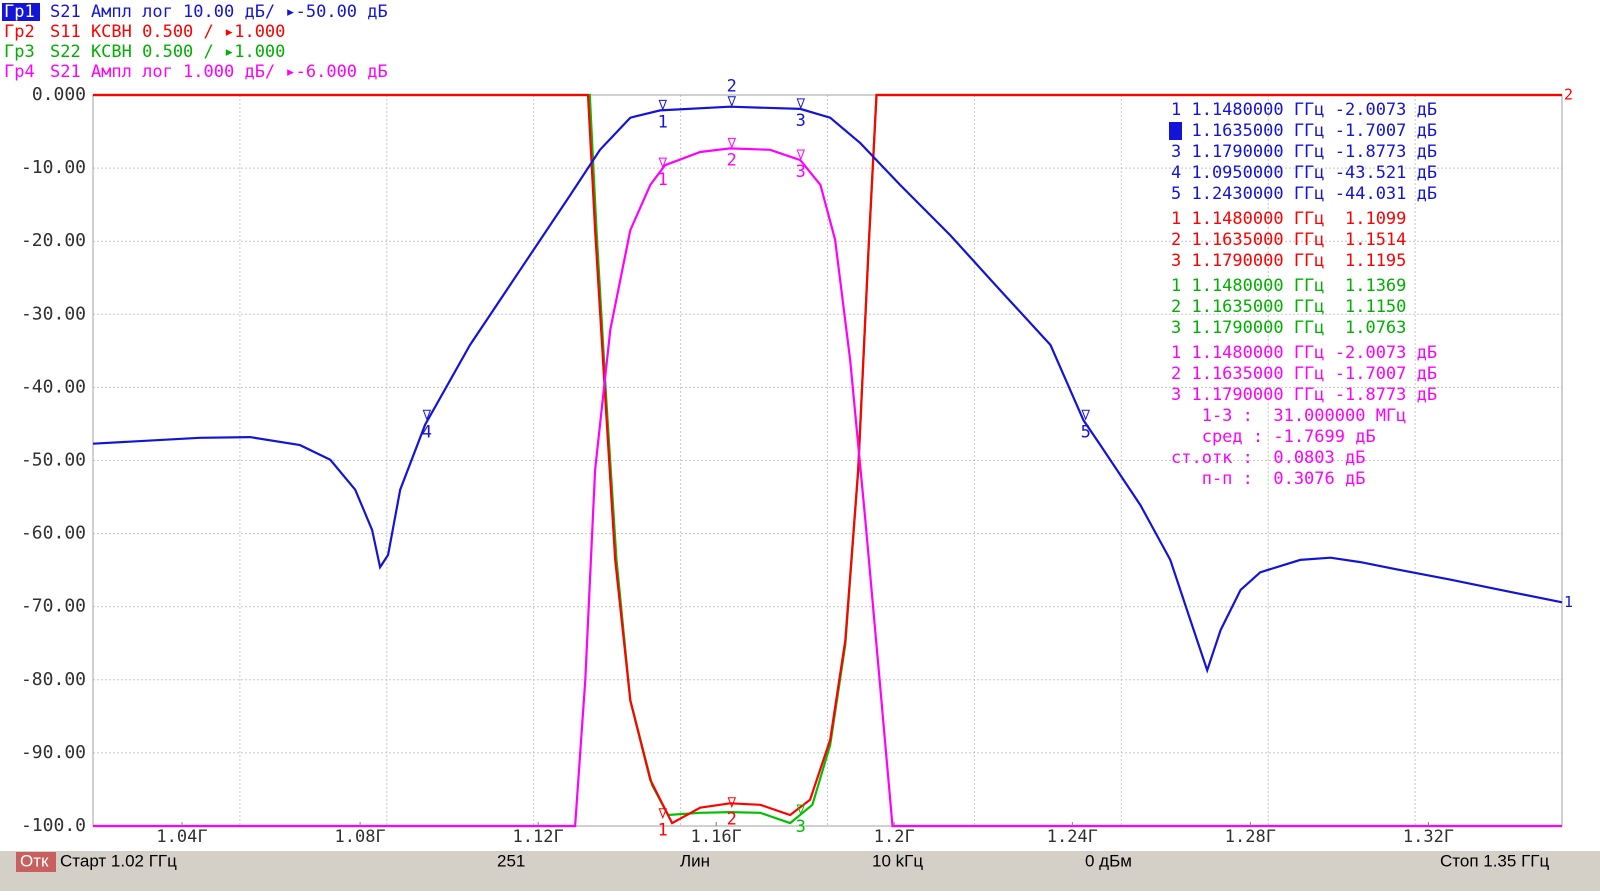 This screenshot has width=1600, height=895. What do you see at coordinates (1250, 837) in the screenshot?
I see `x-tick-label: 1.28Г` at bounding box center [1250, 837].